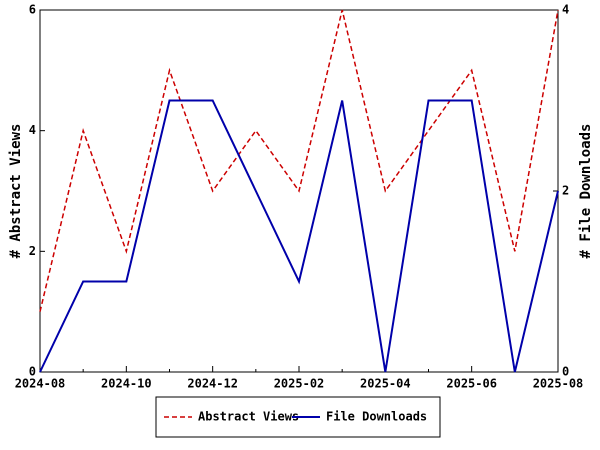 This screenshot has height=450, width=600. I want to click on legend-label: File Downloads, so click(376, 417).